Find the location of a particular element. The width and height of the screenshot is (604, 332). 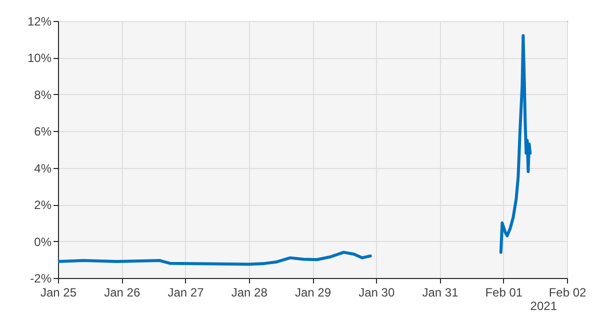

x-tick-label: Feb 02 is located at coordinates (567, 293).